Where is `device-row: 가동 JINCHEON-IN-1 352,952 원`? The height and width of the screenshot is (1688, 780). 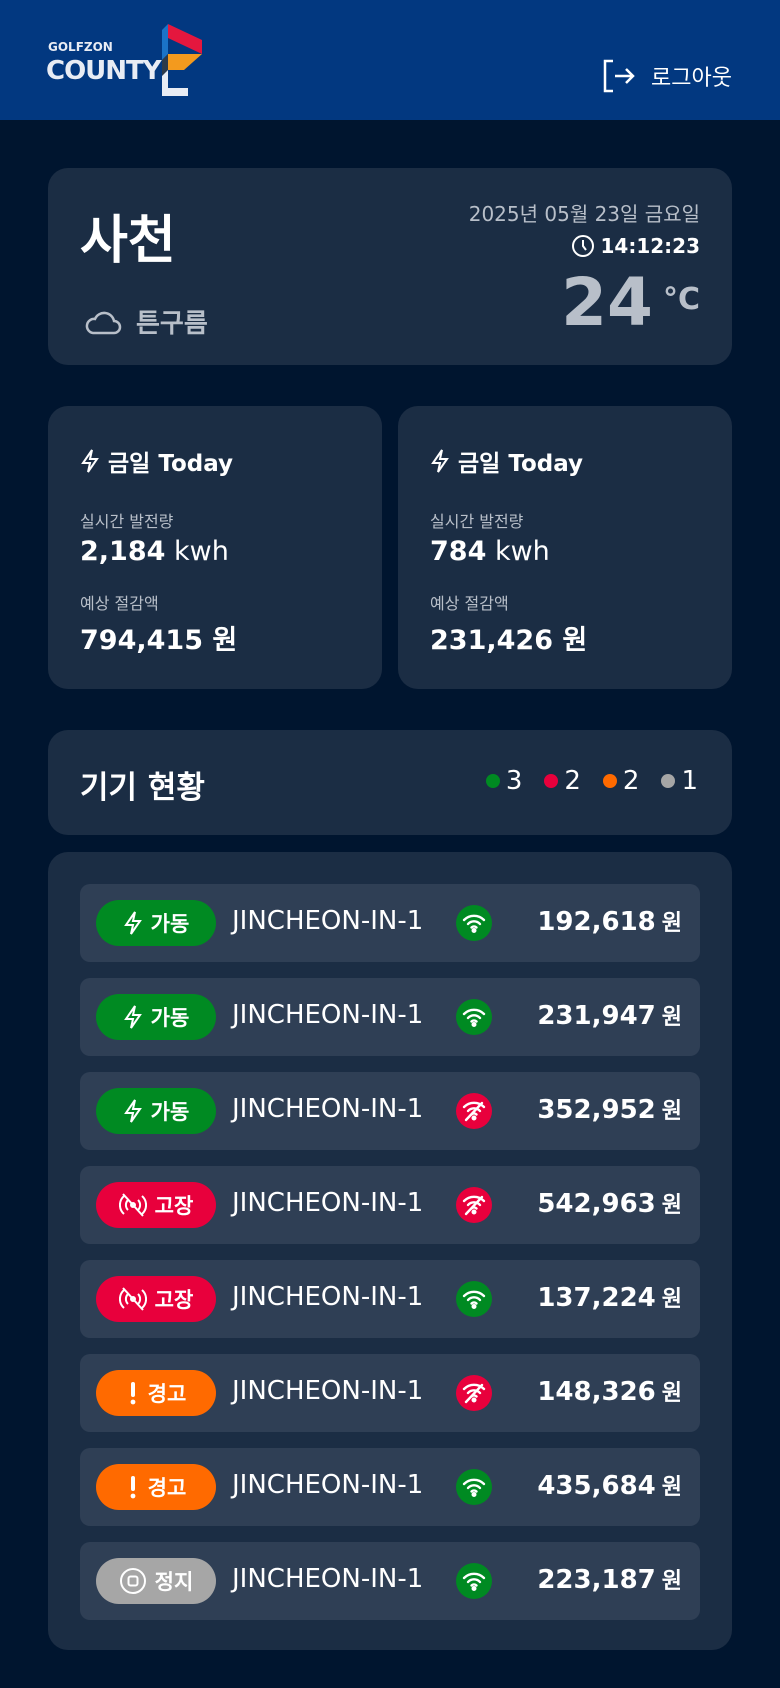 device-row: 가동 JINCHEON-IN-1 352,952 원 is located at coordinates (390, 1111).